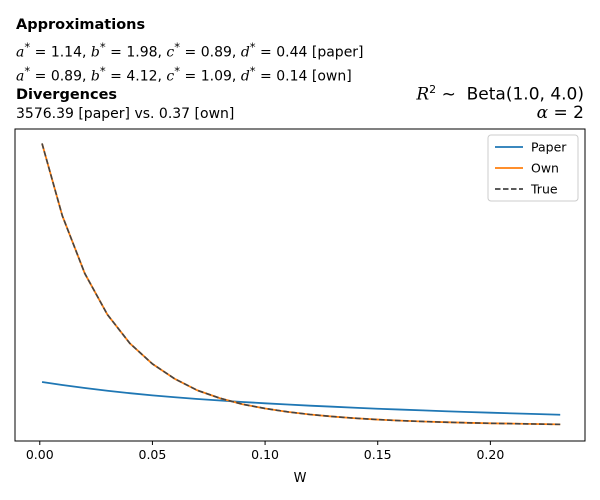  I want to click on own-b-value: 4.12, so click(142, 76).